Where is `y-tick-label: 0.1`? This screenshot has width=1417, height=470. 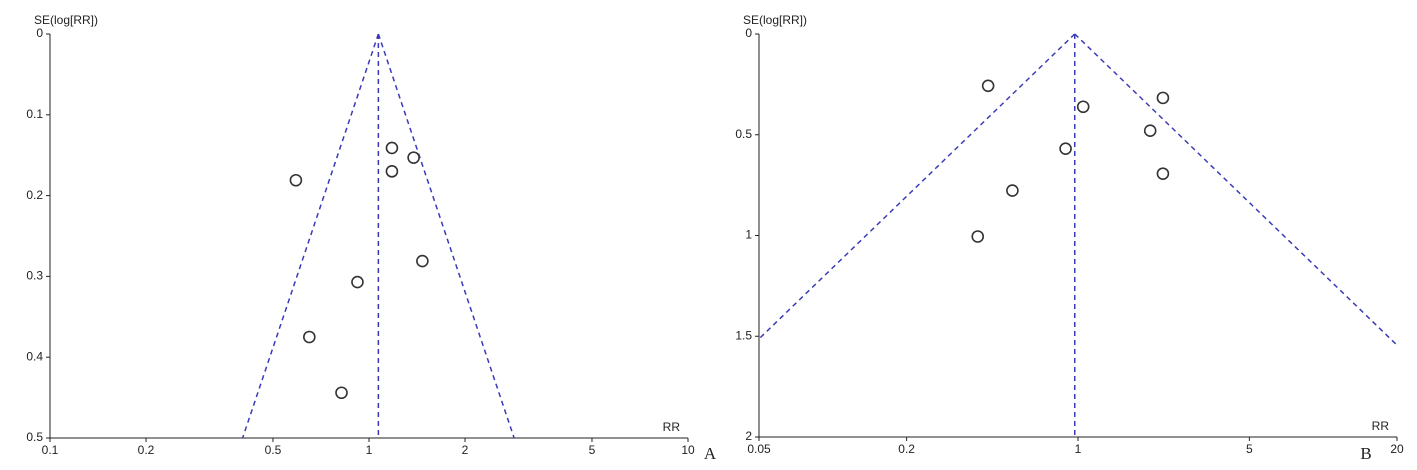
y-tick-label: 0.1 is located at coordinates (34, 114).